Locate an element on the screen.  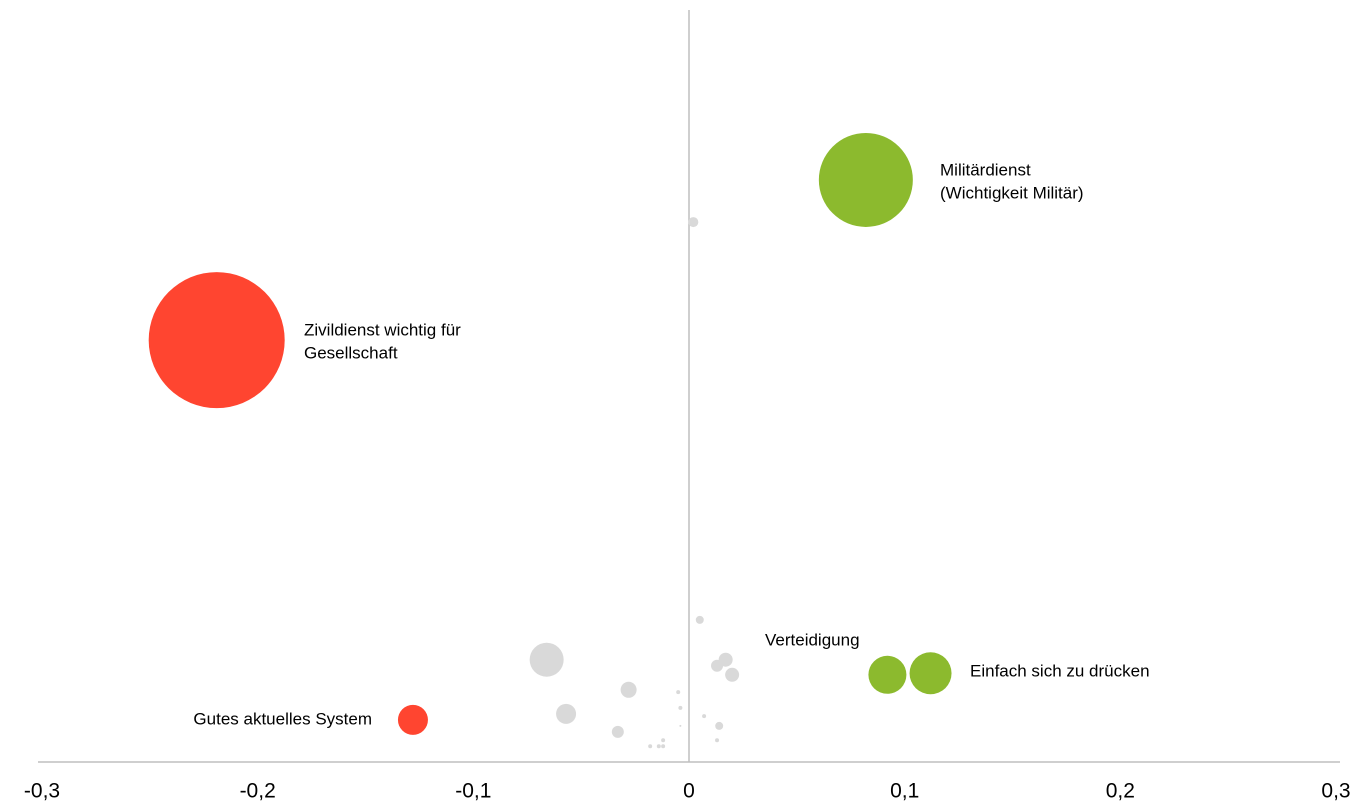
x-tick-label: -0,2 is located at coordinates (258, 791).